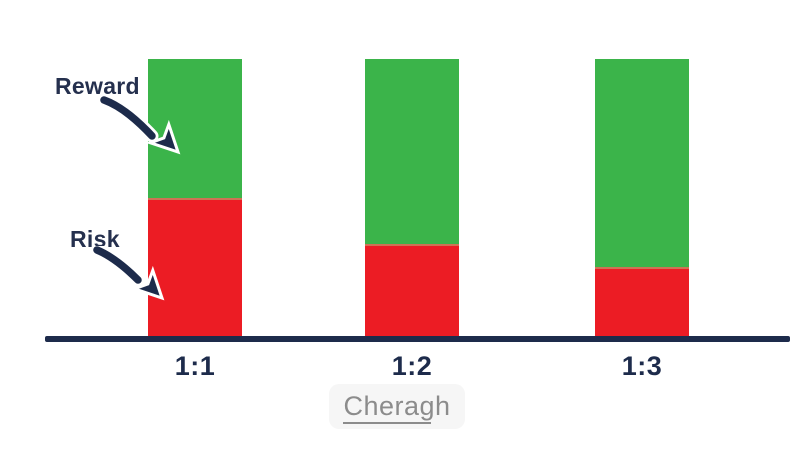  I want to click on risk-arrow-icon, so click(128, 273).